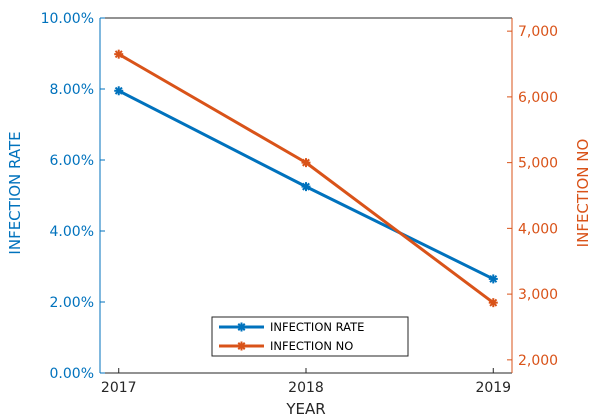 The image size is (590, 420). I want to click on right-tick-label: 4,000, so click(538, 229).